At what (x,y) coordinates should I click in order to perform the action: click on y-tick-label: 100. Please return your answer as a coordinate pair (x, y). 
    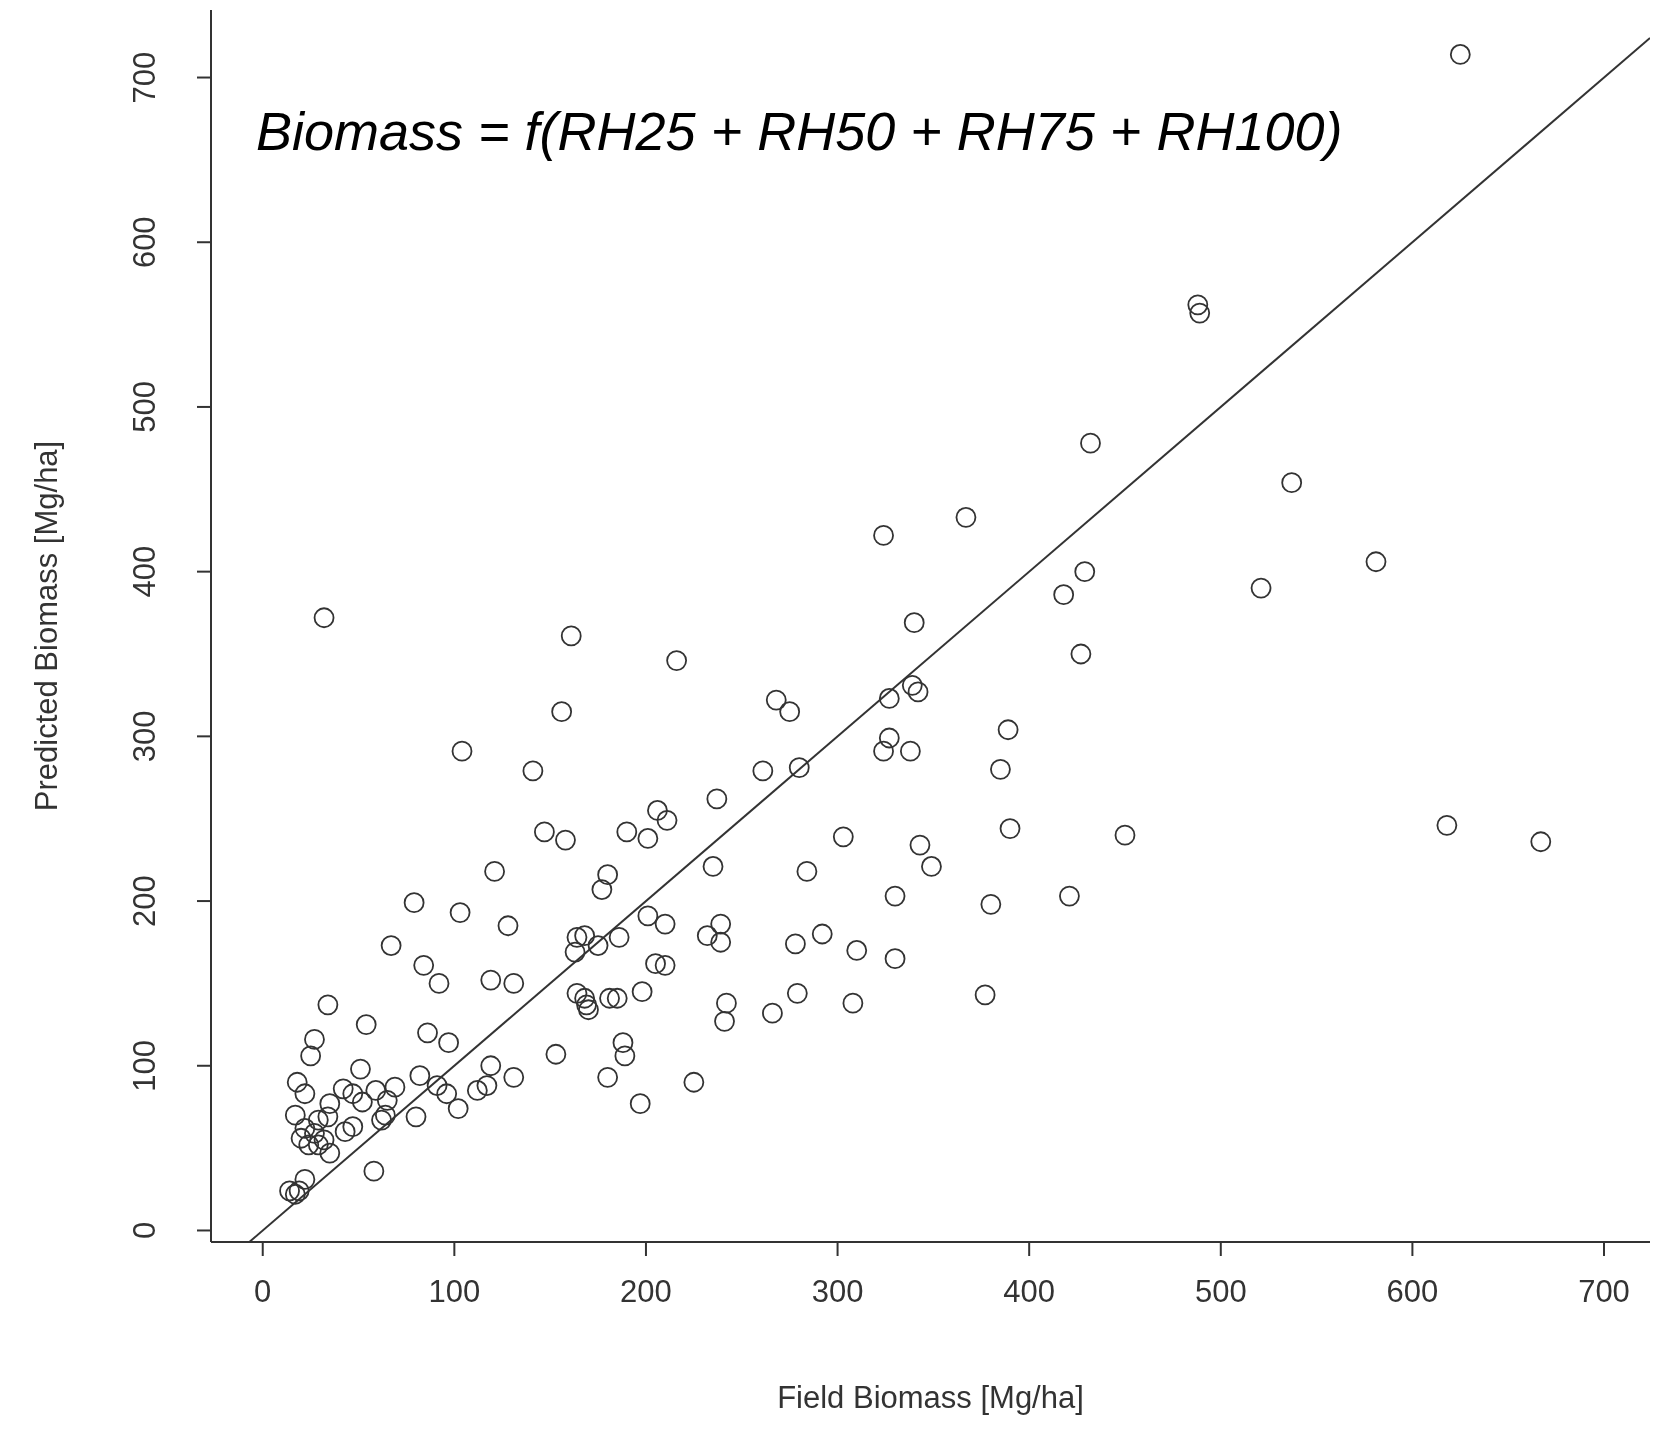
    Looking at the image, I should click on (144, 1065).